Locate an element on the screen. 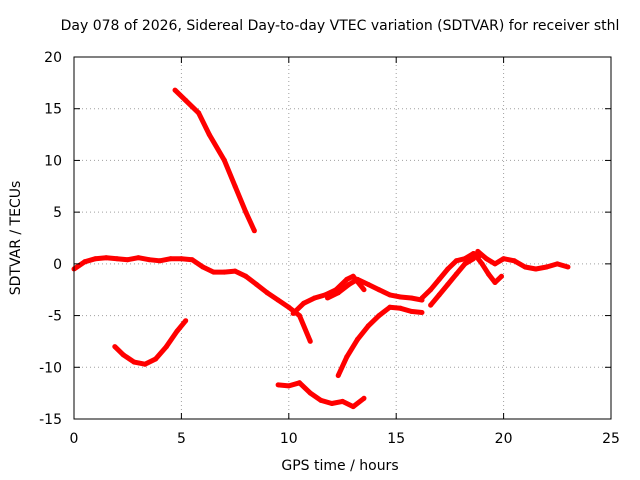 Image resolution: width=640 pixels, height=480 pixels. x-tick-label: 0 is located at coordinates (74, 439).